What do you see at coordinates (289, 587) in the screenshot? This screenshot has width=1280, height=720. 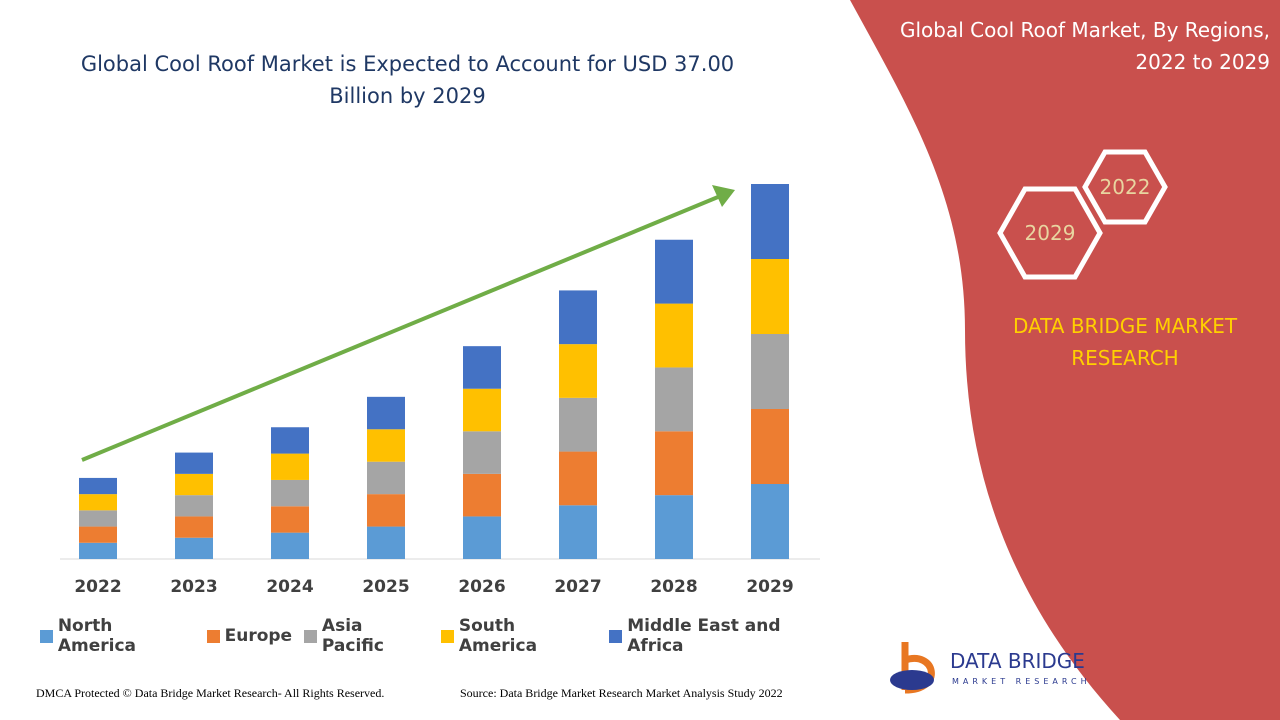 I see `x-tick-label: 2024` at bounding box center [289, 587].